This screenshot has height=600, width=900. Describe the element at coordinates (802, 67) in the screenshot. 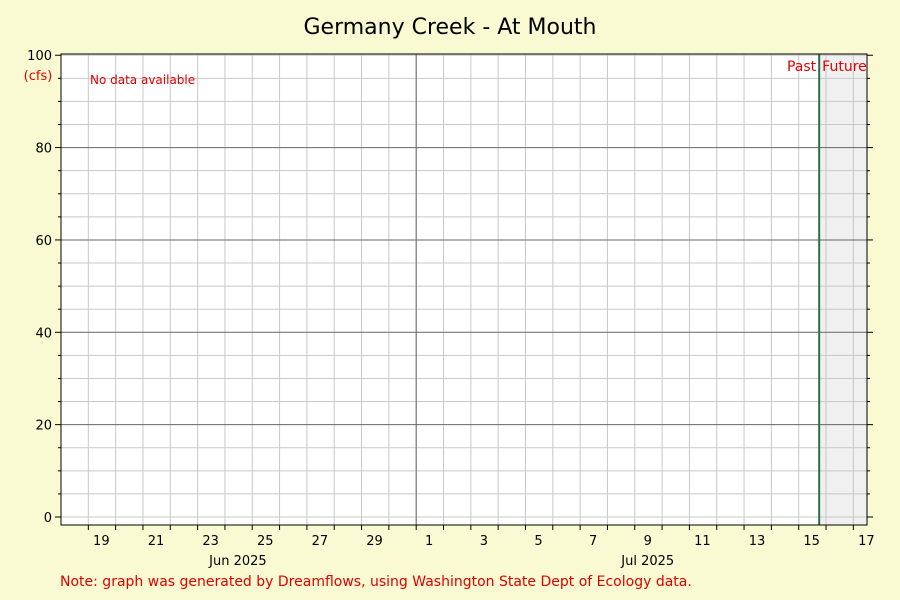

I see `past-label: Past` at that location.